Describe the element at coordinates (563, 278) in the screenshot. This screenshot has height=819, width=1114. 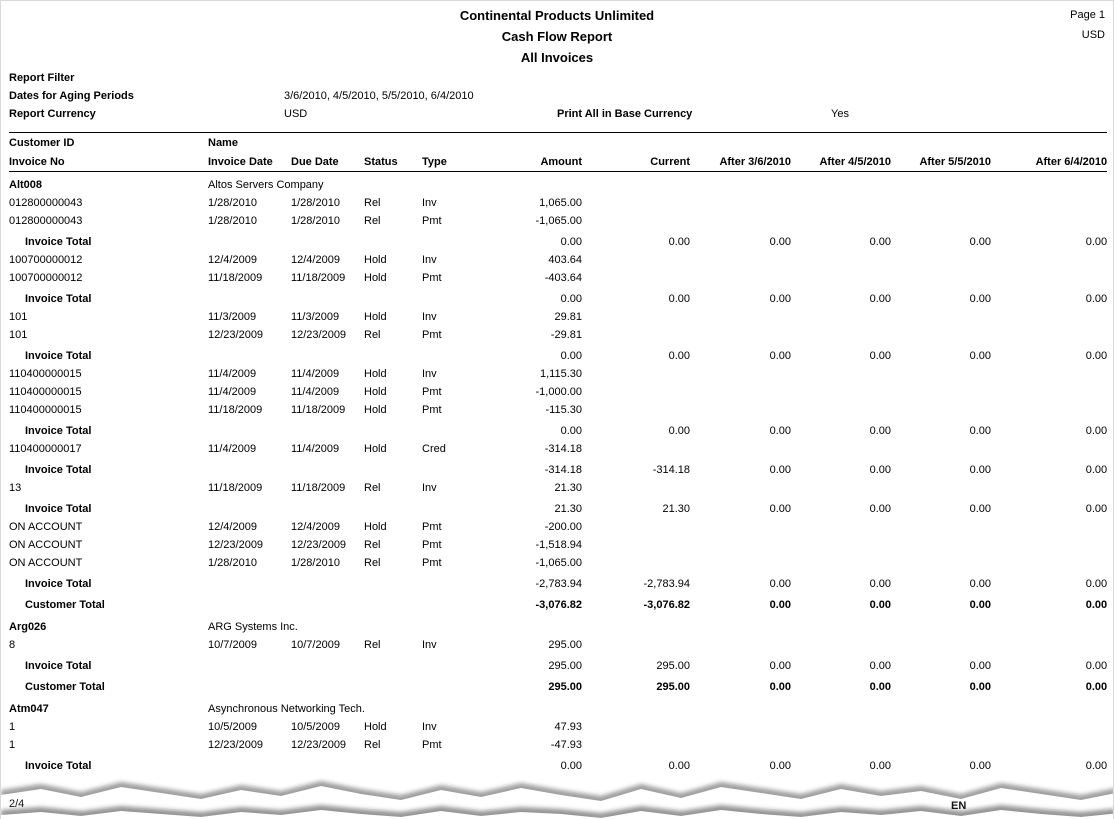
I see `cell: -403.64` at that location.